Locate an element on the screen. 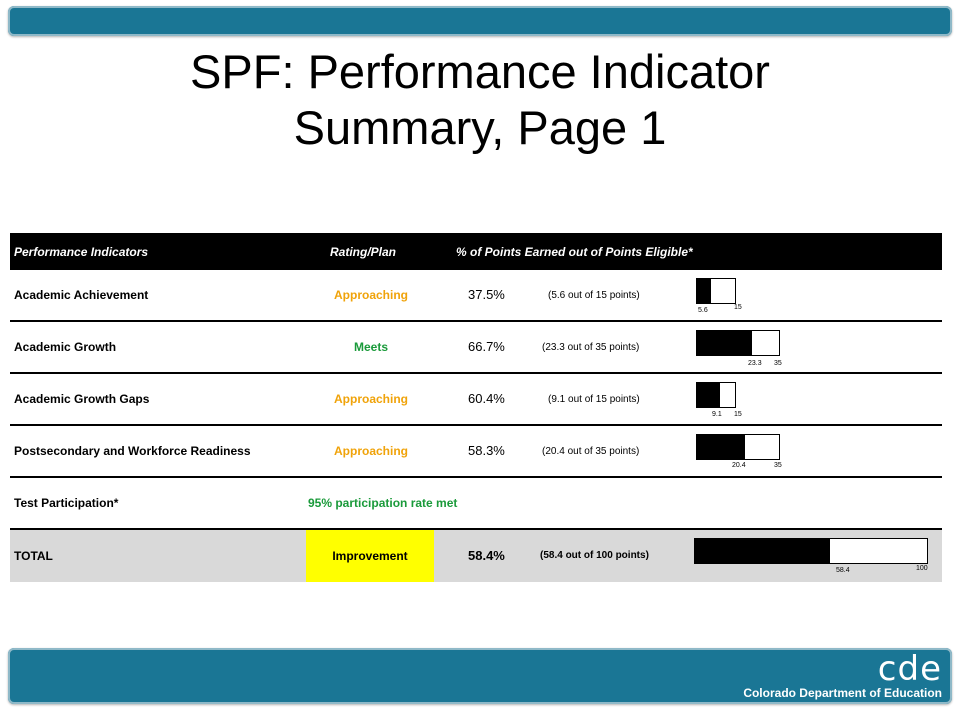  participation-value: 95% participation rate met is located at coordinates (383, 503).